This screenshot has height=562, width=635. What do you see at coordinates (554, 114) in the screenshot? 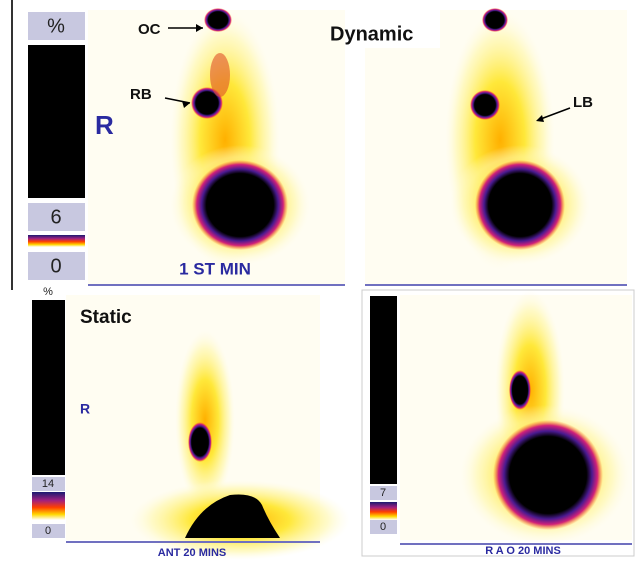
I see `arrow` at bounding box center [554, 114].